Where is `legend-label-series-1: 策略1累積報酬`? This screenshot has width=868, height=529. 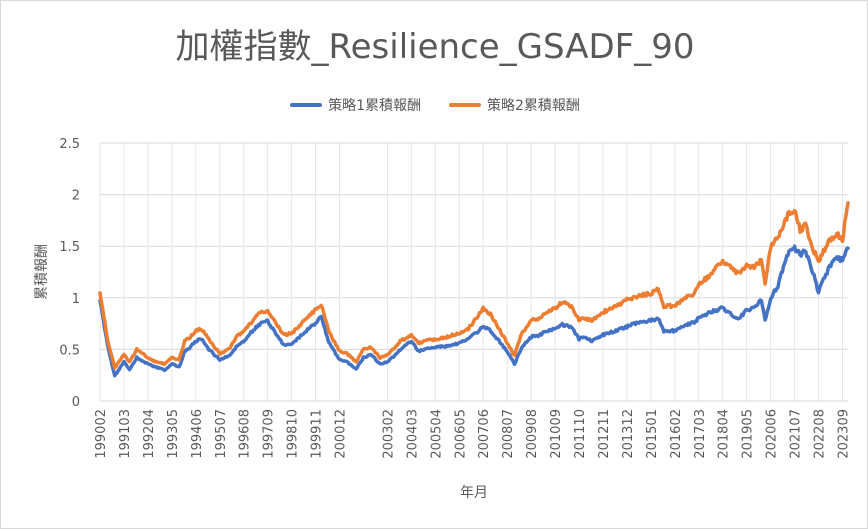 legend-label-series-1: 策略1累積報酬 is located at coordinates (374, 106).